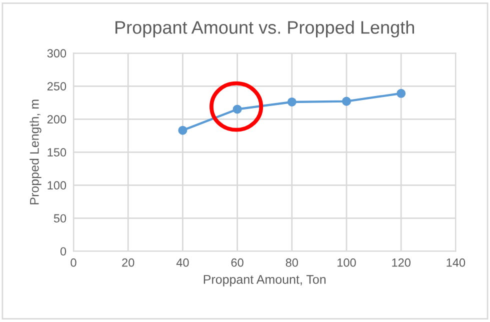 Image resolution: width=490 pixels, height=322 pixels. I want to click on x-tick-label: 140, so click(456, 262).